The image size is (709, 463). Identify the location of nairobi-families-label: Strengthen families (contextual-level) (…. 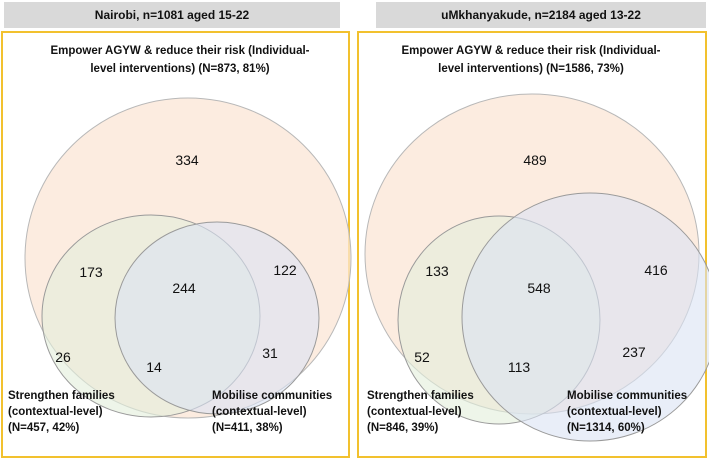
(61, 412).